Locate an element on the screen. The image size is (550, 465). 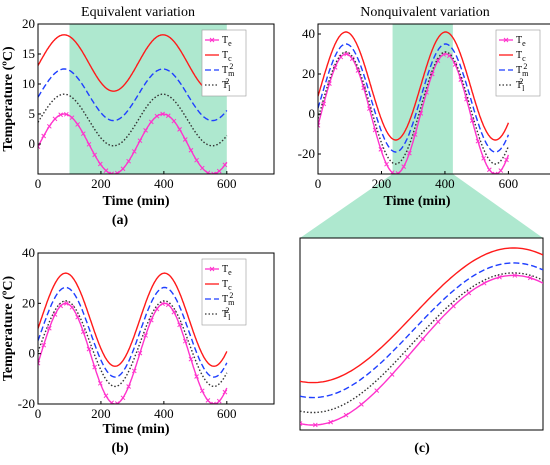
series-Tl2-a is located at coordinates (133, 120).